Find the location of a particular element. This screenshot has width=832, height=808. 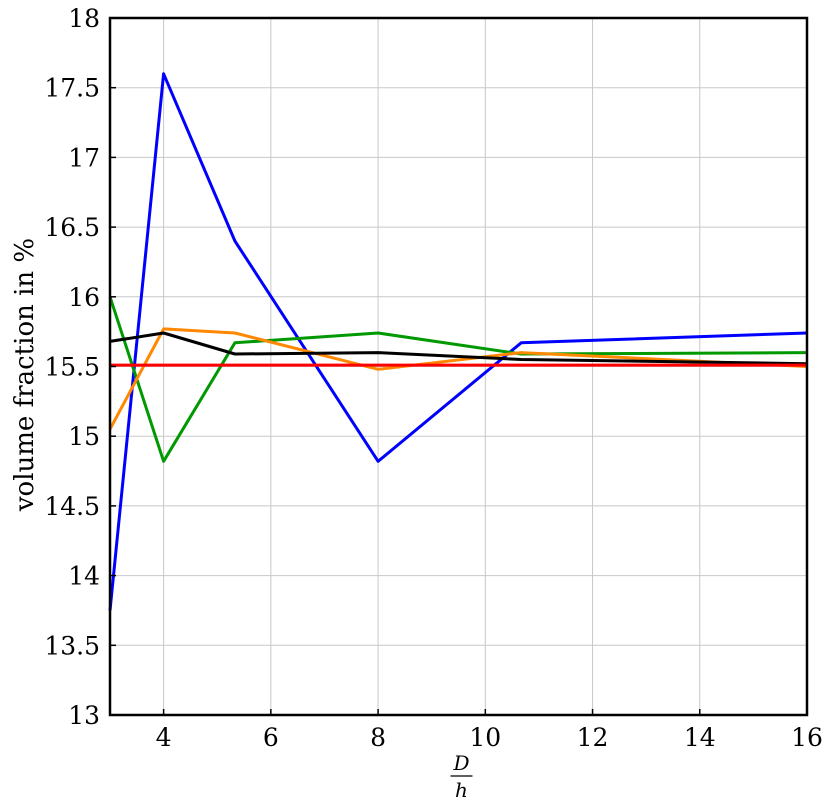

y-tick-label: 15 is located at coordinates (84, 436).